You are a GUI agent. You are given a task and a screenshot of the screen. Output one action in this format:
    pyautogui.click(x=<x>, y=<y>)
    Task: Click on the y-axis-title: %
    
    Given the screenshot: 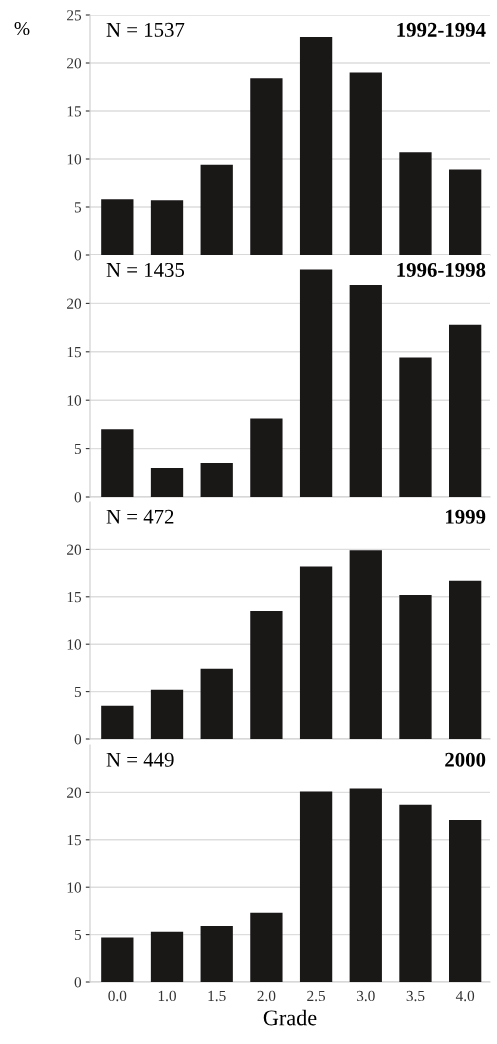 What is the action you would take?
    pyautogui.click(x=22, y=28)
    